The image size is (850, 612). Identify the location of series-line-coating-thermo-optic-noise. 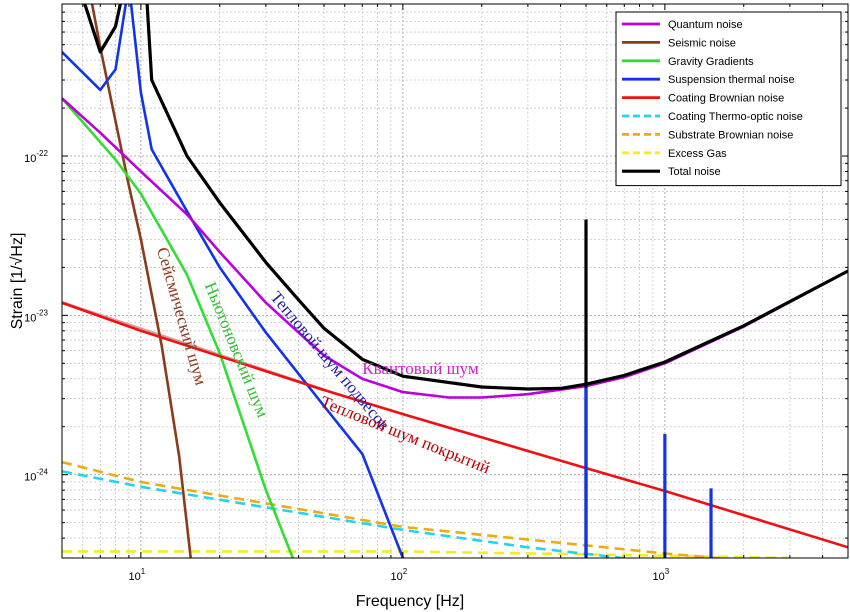
(348, 514).